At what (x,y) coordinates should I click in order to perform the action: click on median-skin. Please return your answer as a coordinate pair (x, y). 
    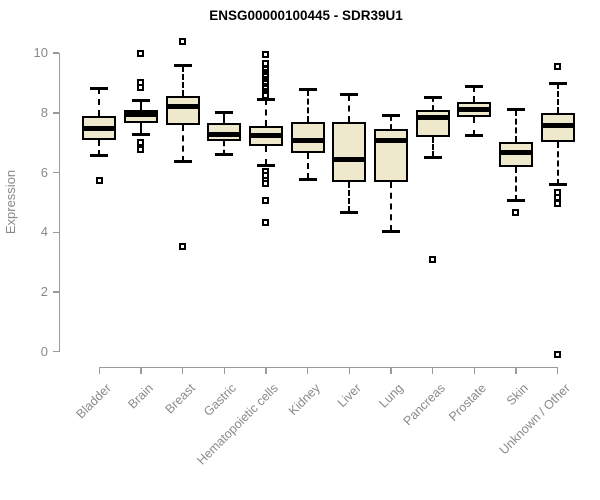
    Looking at the image, I should click on (515, 153).